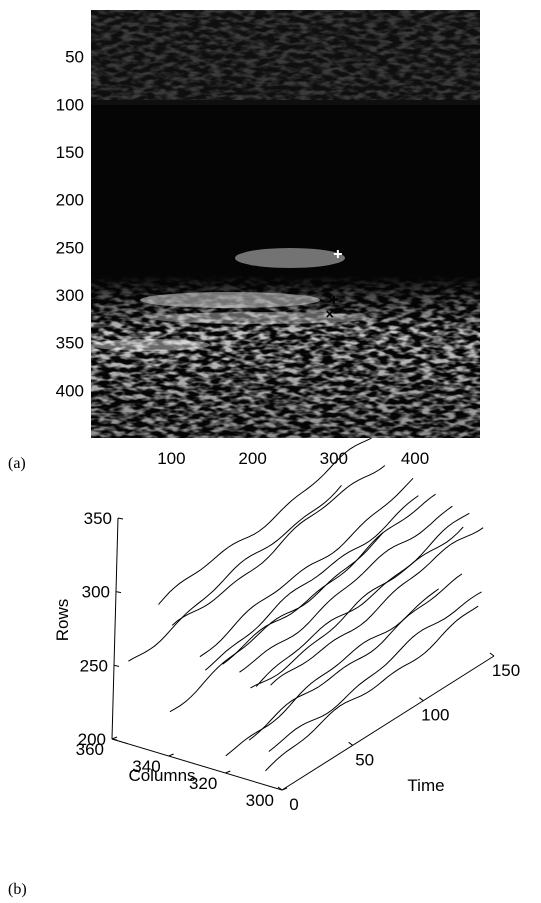 The image size is (541, 903). What do you see at coordinates (90, 749) in the screenshot?
I see `y-tick-label: 360` at bounding box center [90, 749].